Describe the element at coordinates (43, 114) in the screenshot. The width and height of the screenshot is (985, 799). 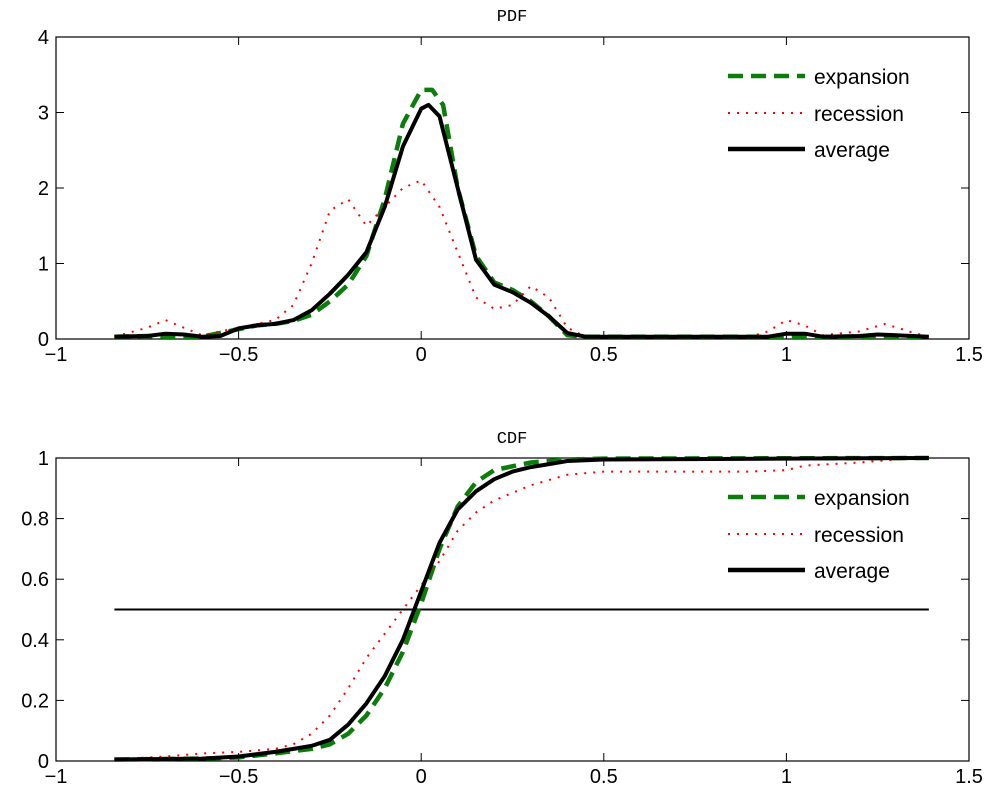
I see `y-tick-label: 3` at that location.